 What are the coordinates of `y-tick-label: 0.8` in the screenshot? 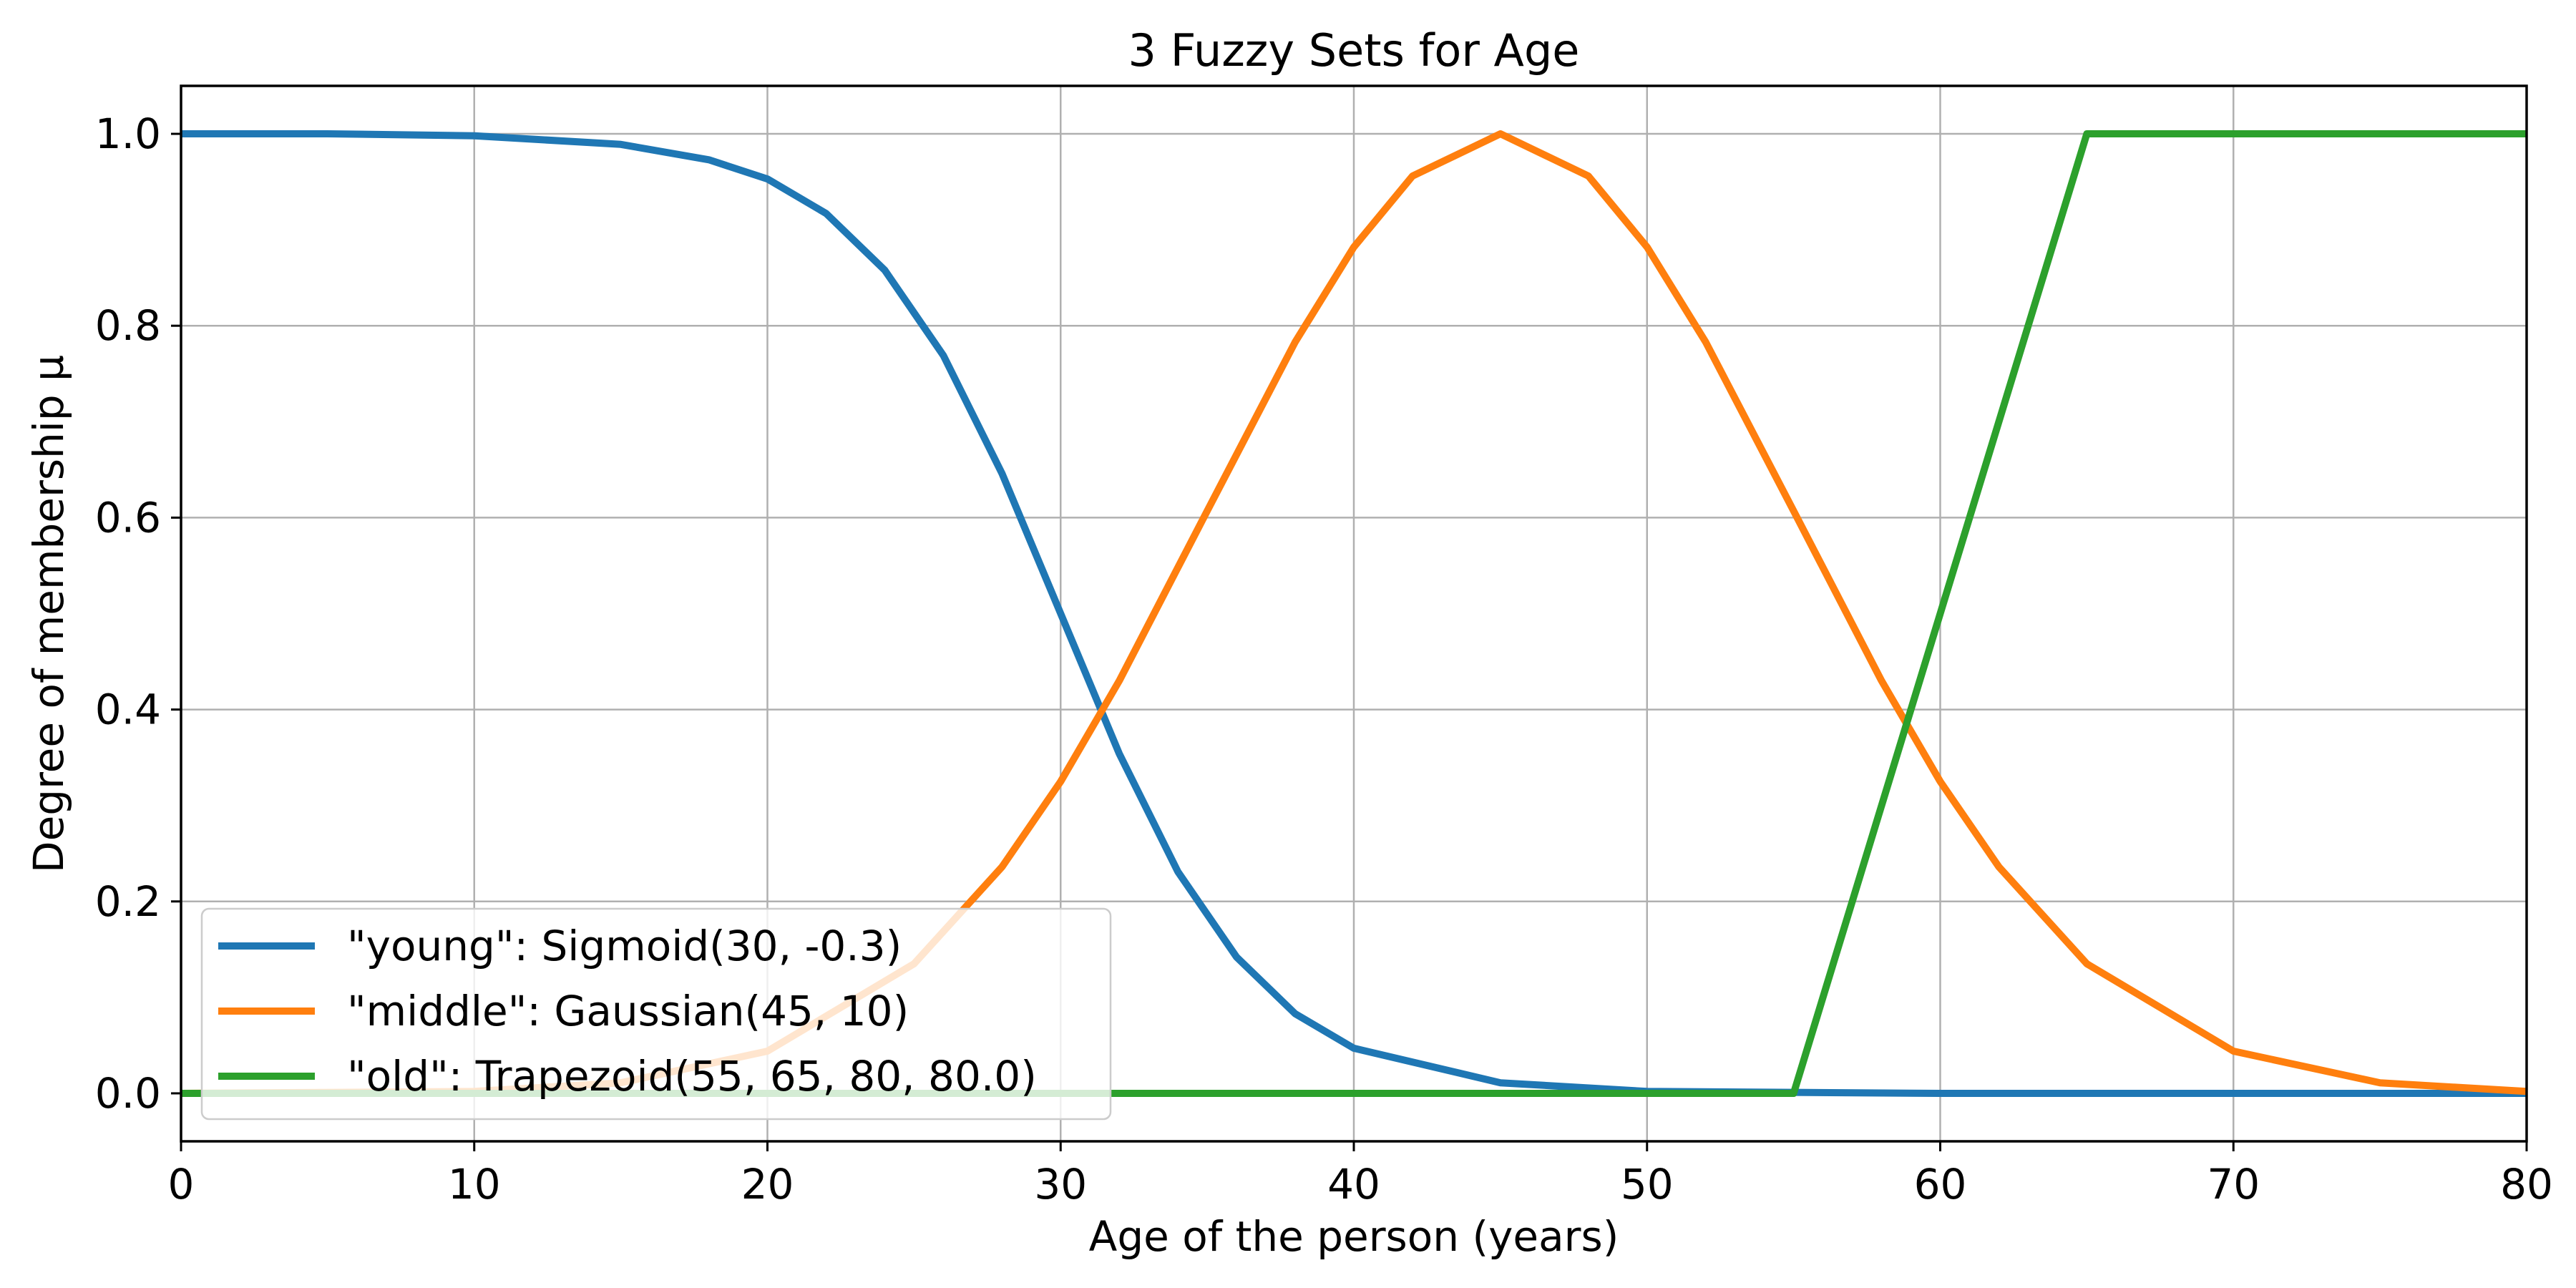 It's located at (128, 325).